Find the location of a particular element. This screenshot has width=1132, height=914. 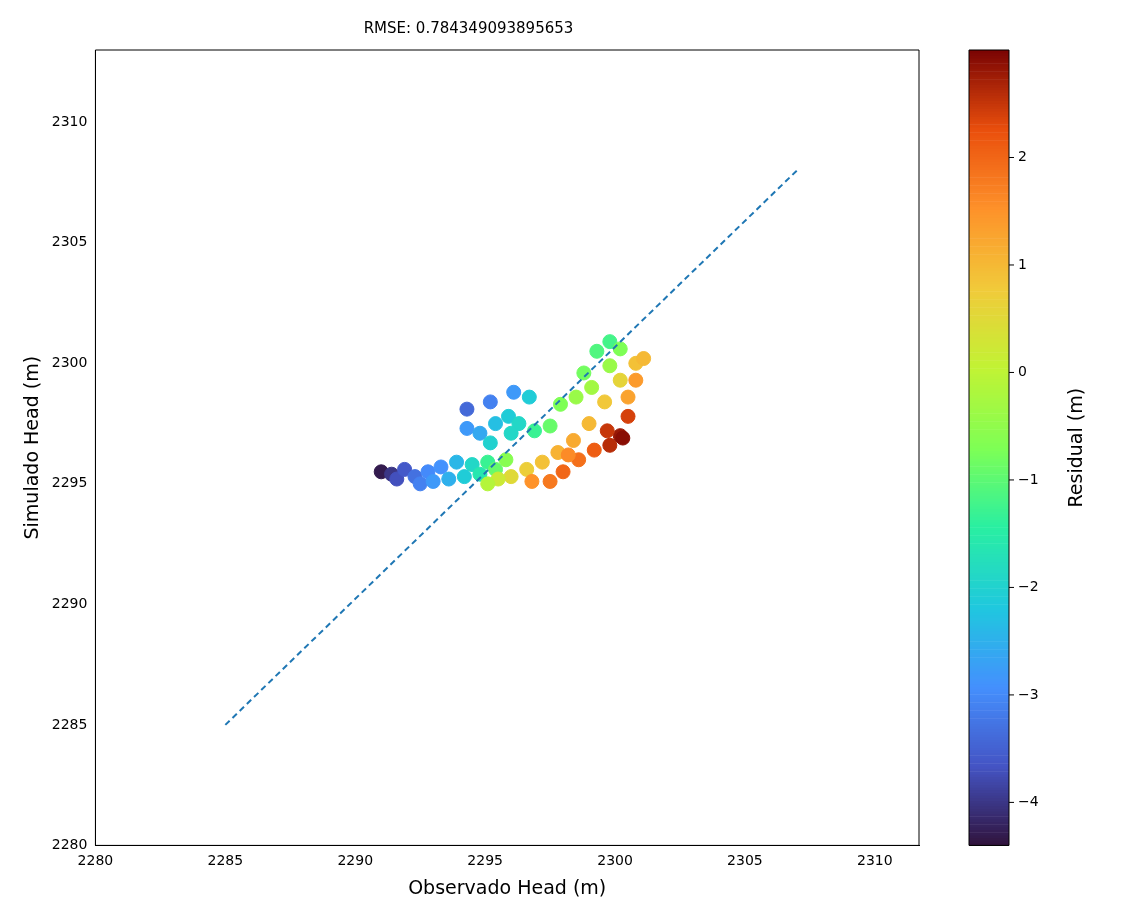

y-tick-label: 2295 is located at coordinates (69, 482).